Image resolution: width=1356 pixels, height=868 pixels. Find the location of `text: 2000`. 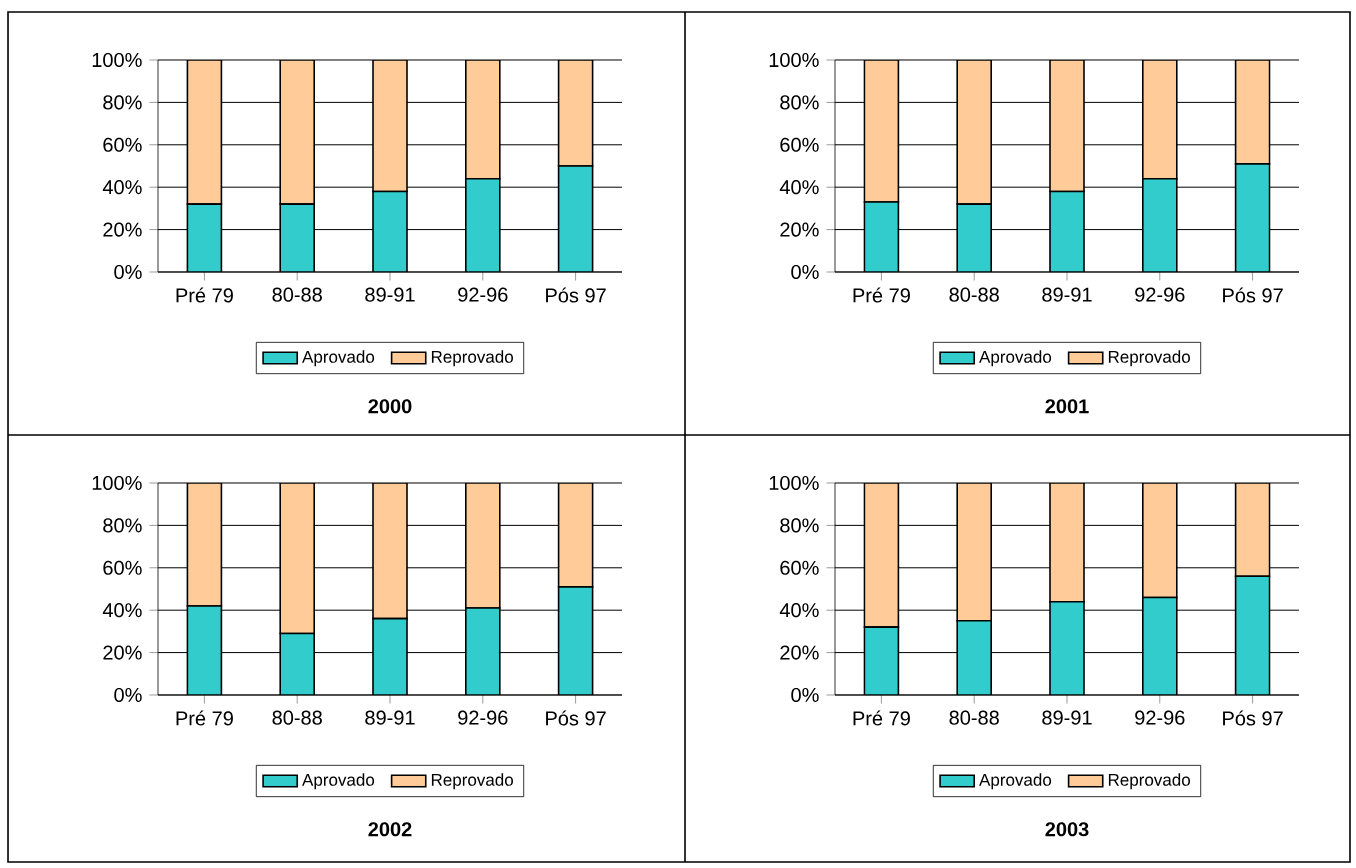

text: 2000 is located at coordinates (390, 406).